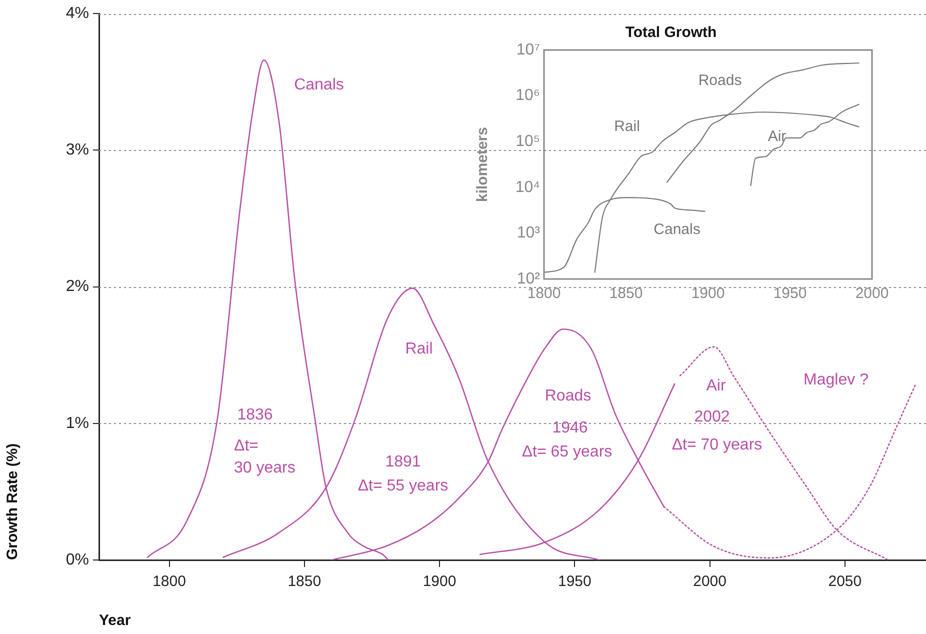 The width and height of the screenshot is (926, 634). Describe the element at coordinates (255, 415) in the screenshot. I see `annotation: 1836` at that location.